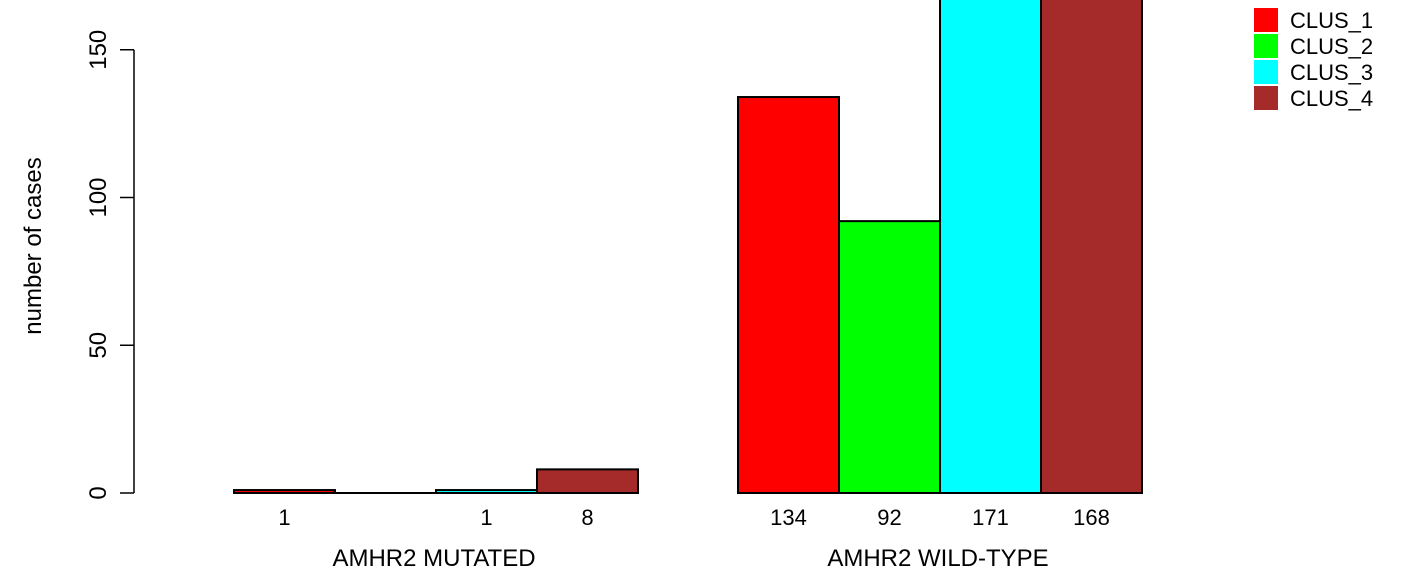  What do you see at coordinates (693, 517) in the screenshot?
I see `bar-value-labels: 1 1 8 134 92 171 168` at bounding box center [693, 517].